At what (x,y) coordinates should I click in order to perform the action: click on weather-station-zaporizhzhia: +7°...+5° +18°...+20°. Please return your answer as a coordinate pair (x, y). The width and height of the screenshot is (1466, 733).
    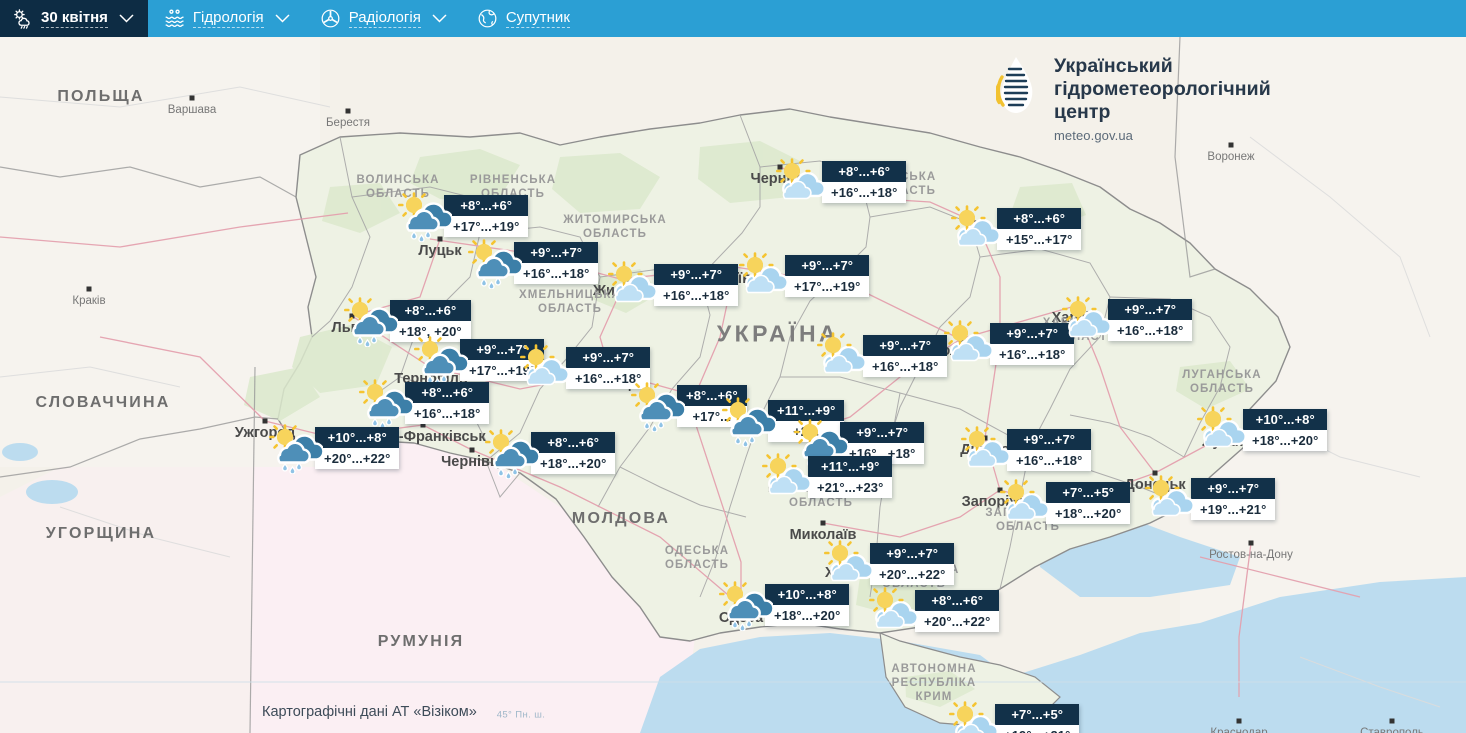
    Looking at the image, I should click on (1063, 503).